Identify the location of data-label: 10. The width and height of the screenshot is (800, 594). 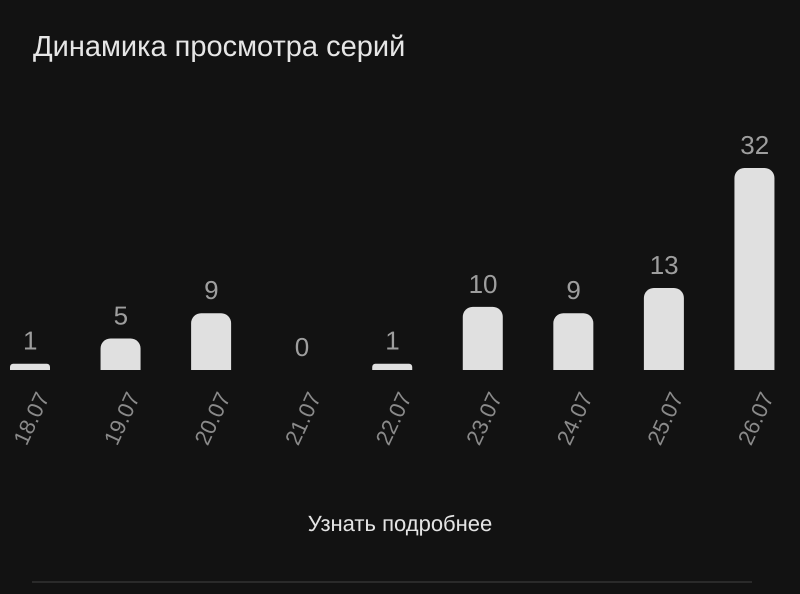
(483, 283).